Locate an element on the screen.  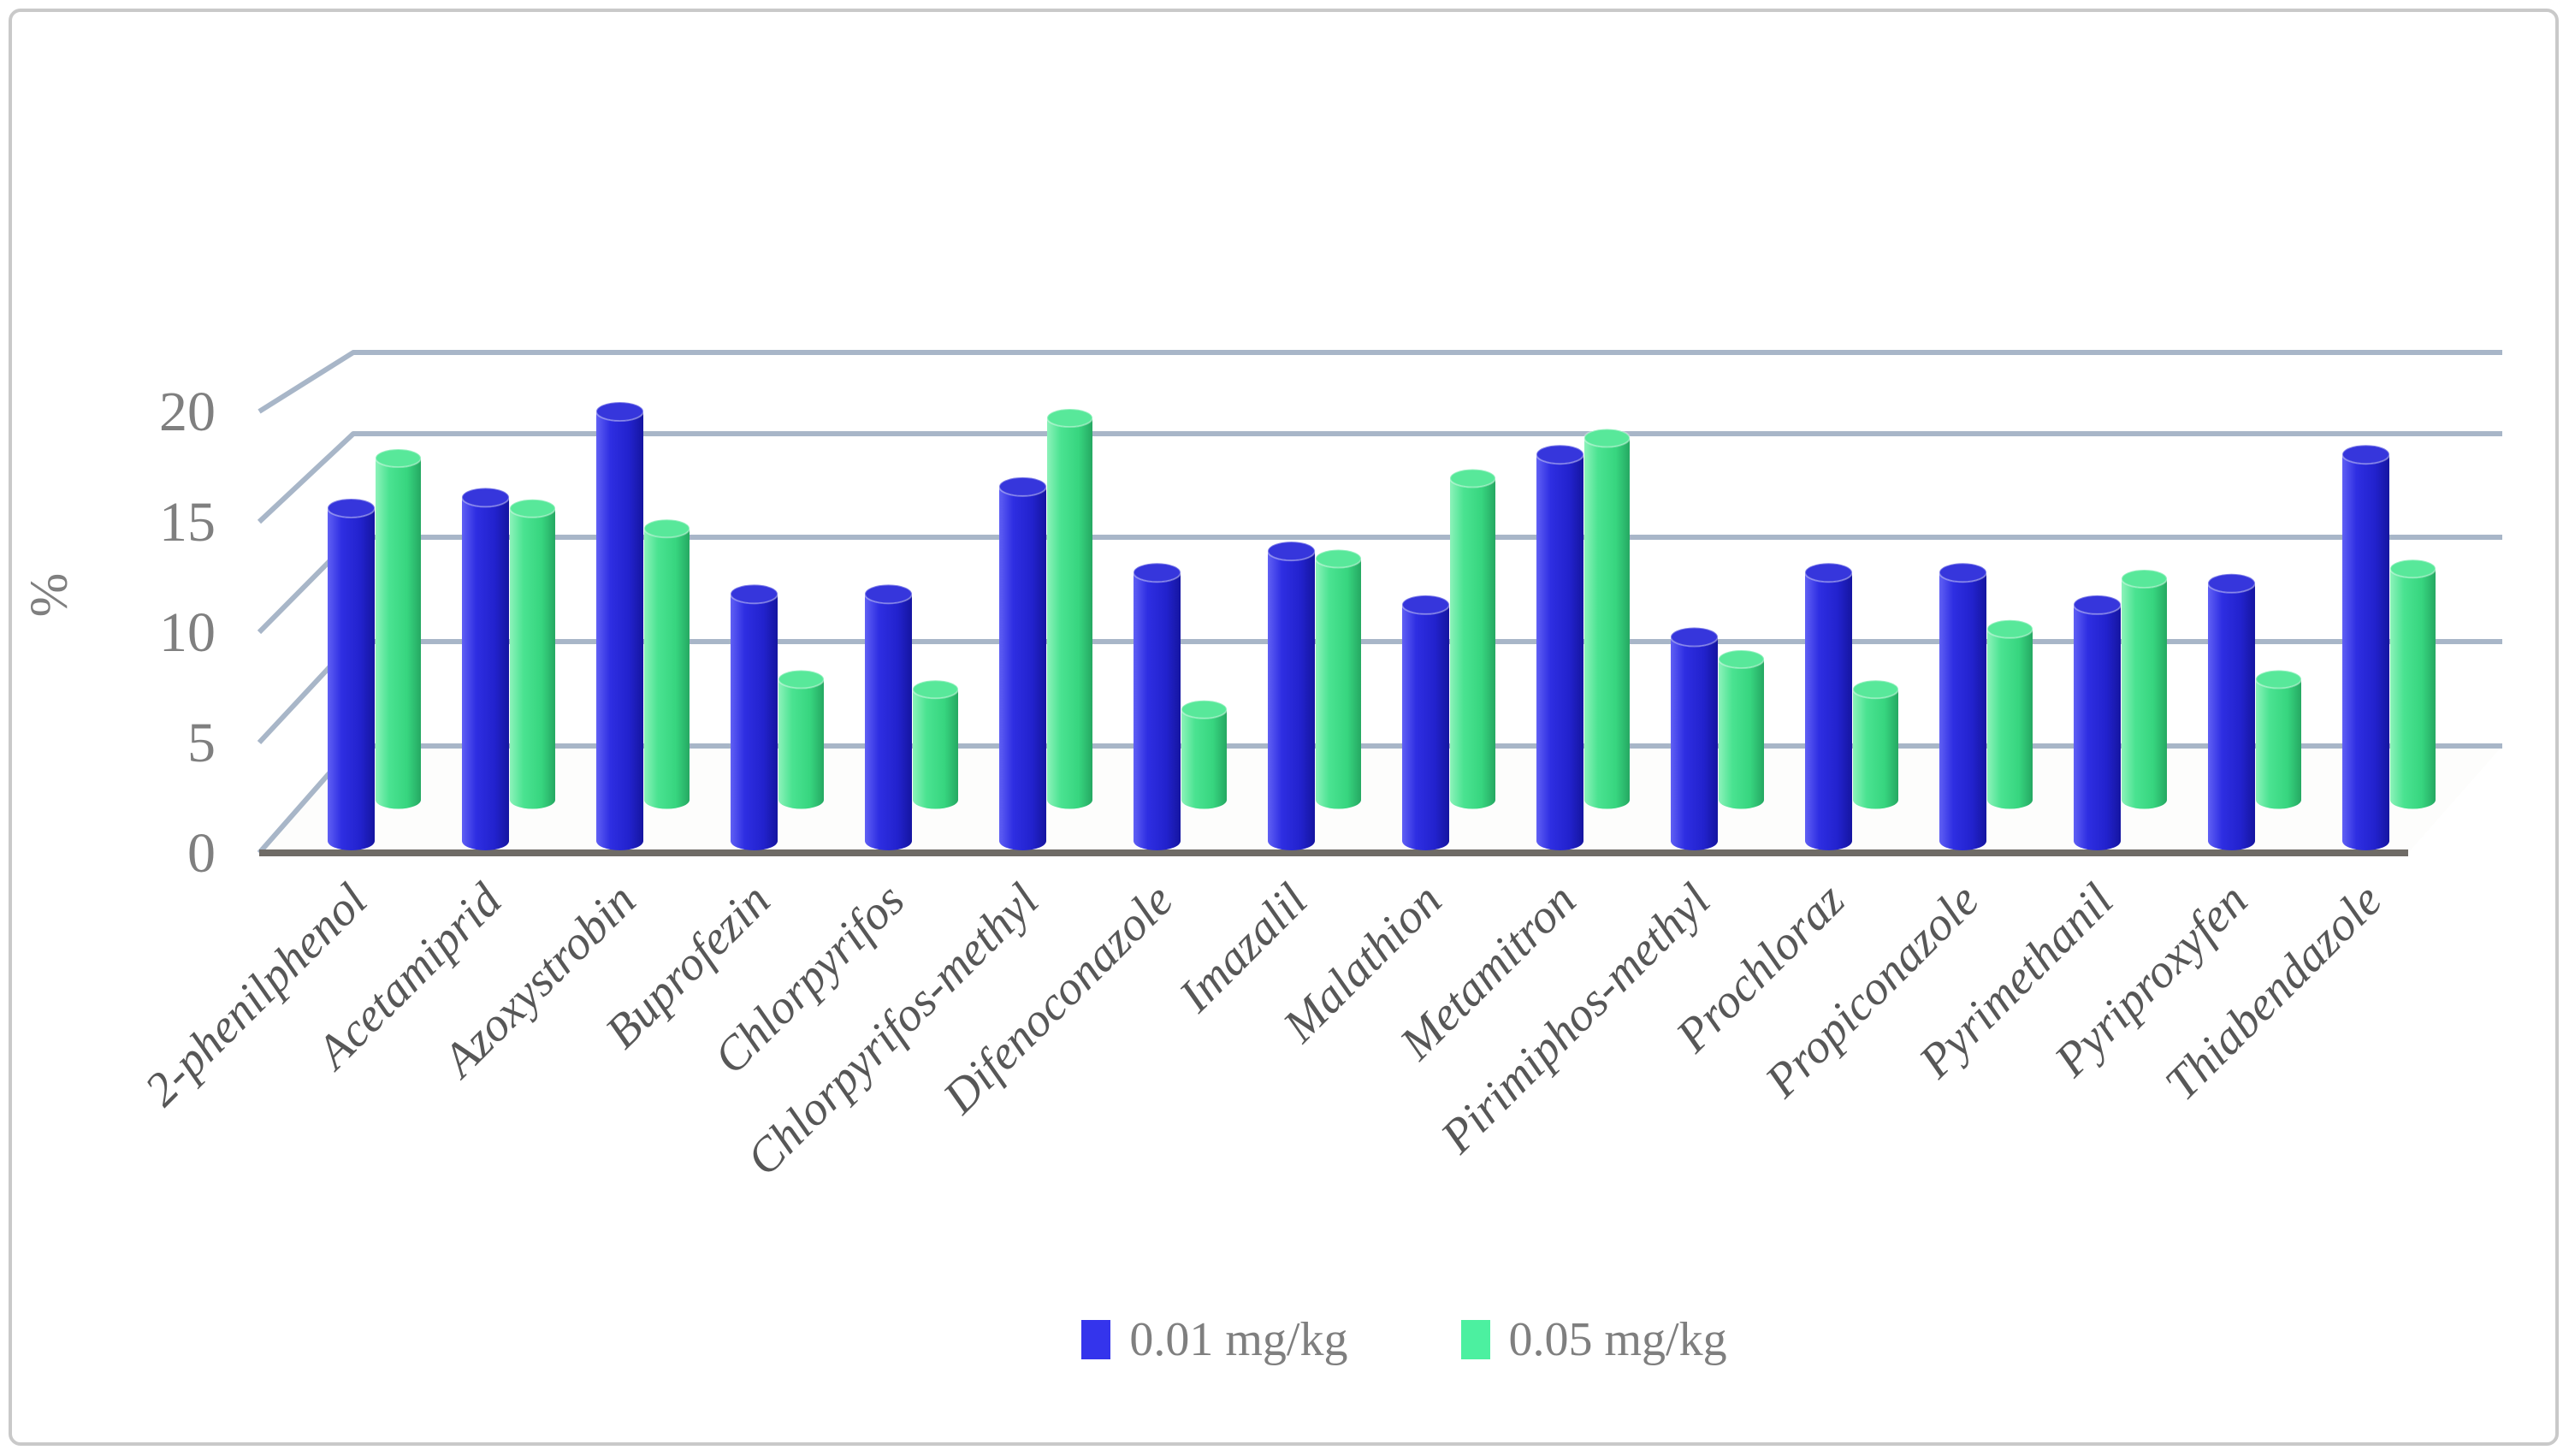
legend-swatch-green is located at coordinates (1475, 1339).